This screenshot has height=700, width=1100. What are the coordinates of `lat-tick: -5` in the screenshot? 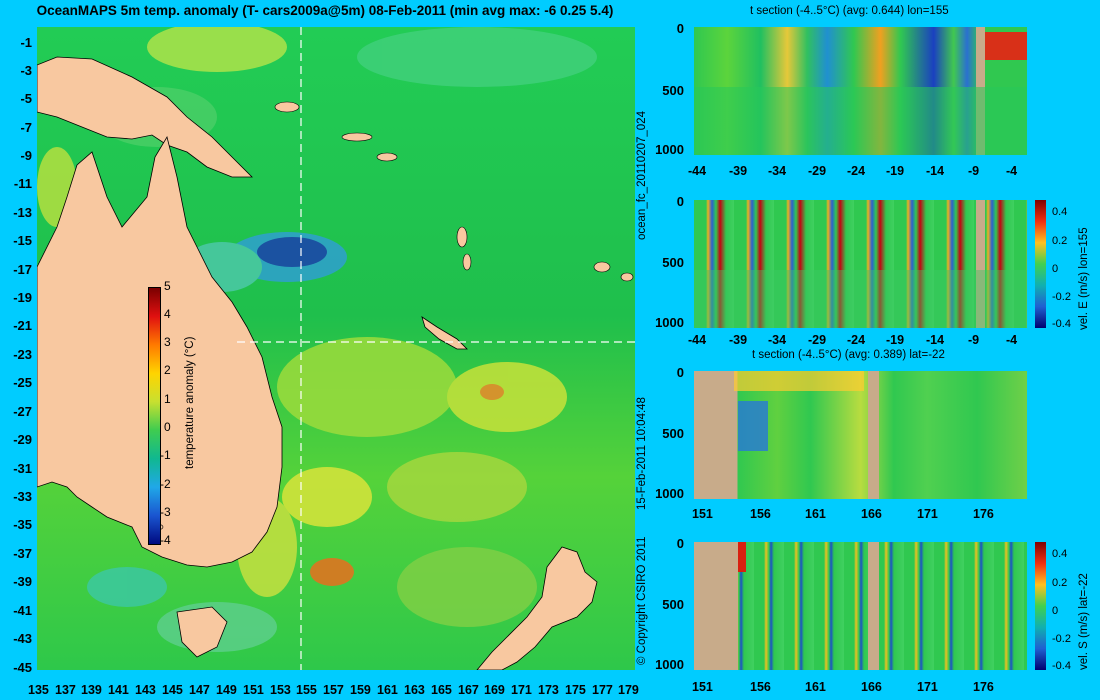 It's located at (26, 98).